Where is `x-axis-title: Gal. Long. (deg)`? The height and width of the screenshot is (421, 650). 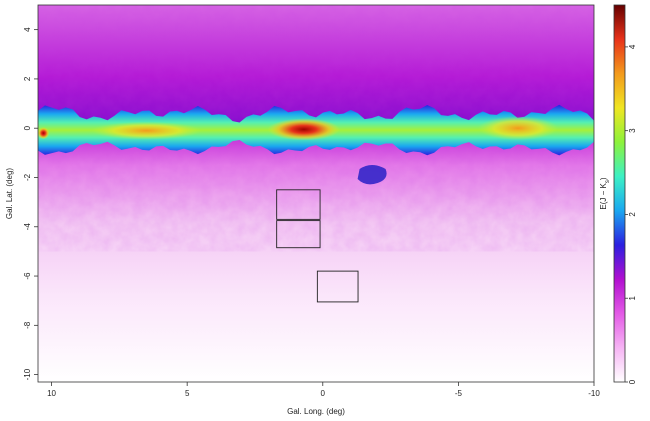 x-axis-title: Gal. Long. (deg) is located at coordinates (316, 411).